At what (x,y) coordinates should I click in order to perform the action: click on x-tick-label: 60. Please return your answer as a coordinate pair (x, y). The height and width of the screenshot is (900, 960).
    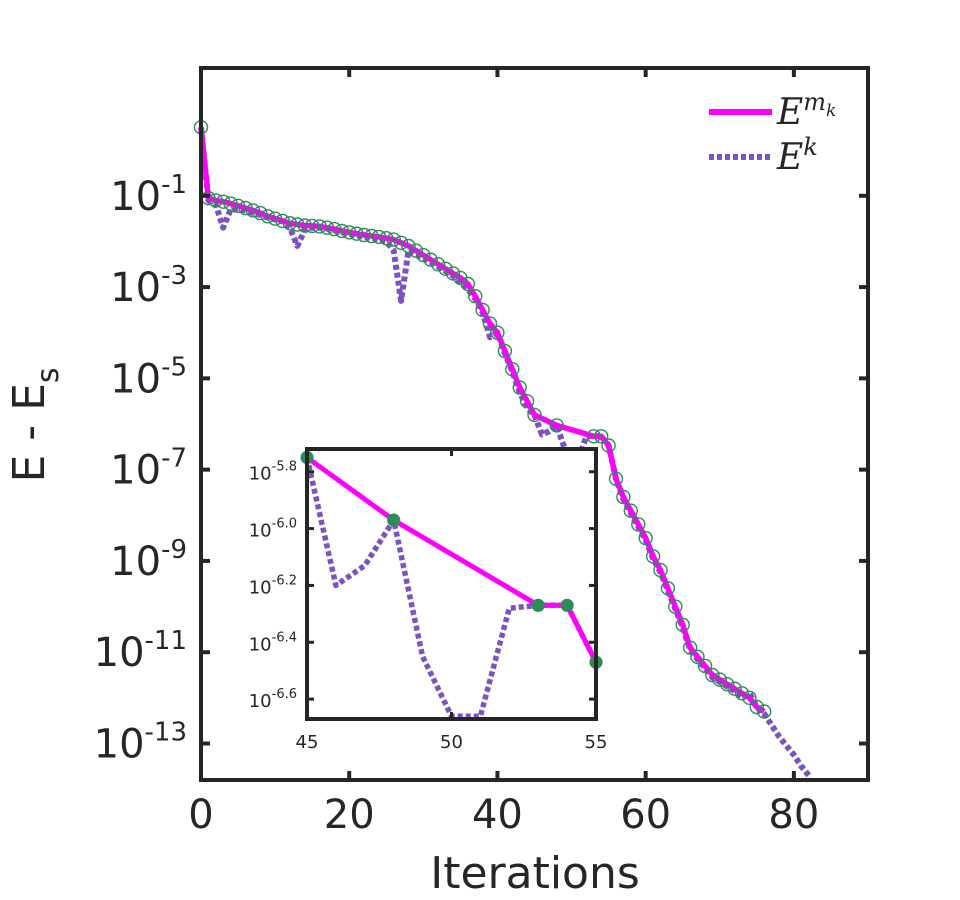
    Looking at the image, I should click on (645, 815).